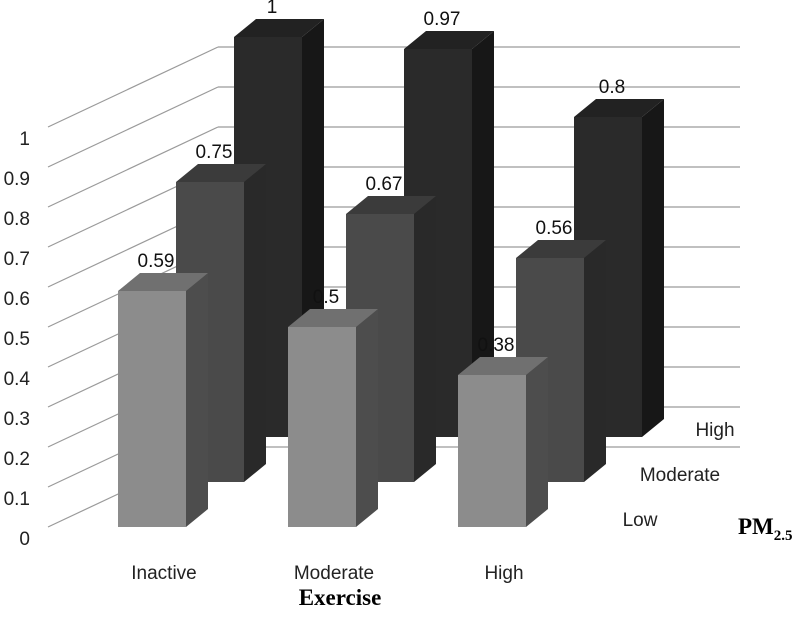 The width and height of the screenshot is (800, 629). I want to click on y-tick-label: 0.7, so click(17, 259).